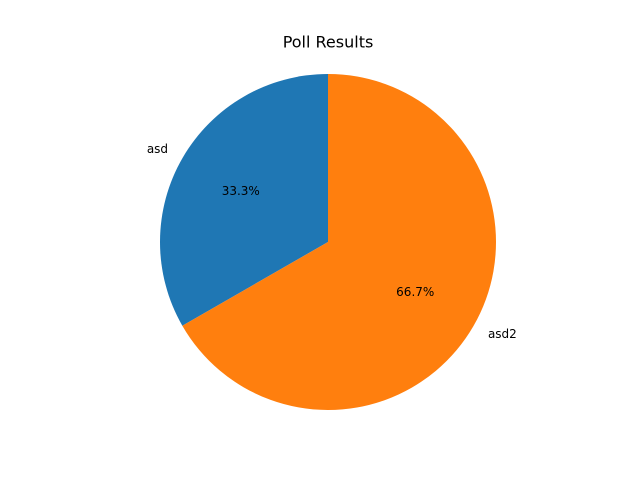 The height and width of the screenshot is (480, 640). What do you see at coordinates (244, 200) in the screenshot?
I see `pie-slice` at bounding box center [244, 200].